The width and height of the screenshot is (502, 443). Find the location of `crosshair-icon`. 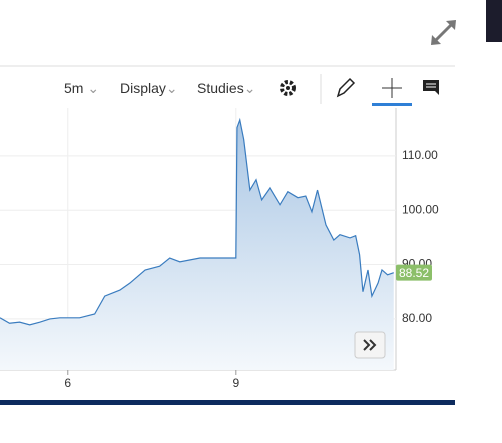

crosshair-icon is located at coordinates (392, 88).